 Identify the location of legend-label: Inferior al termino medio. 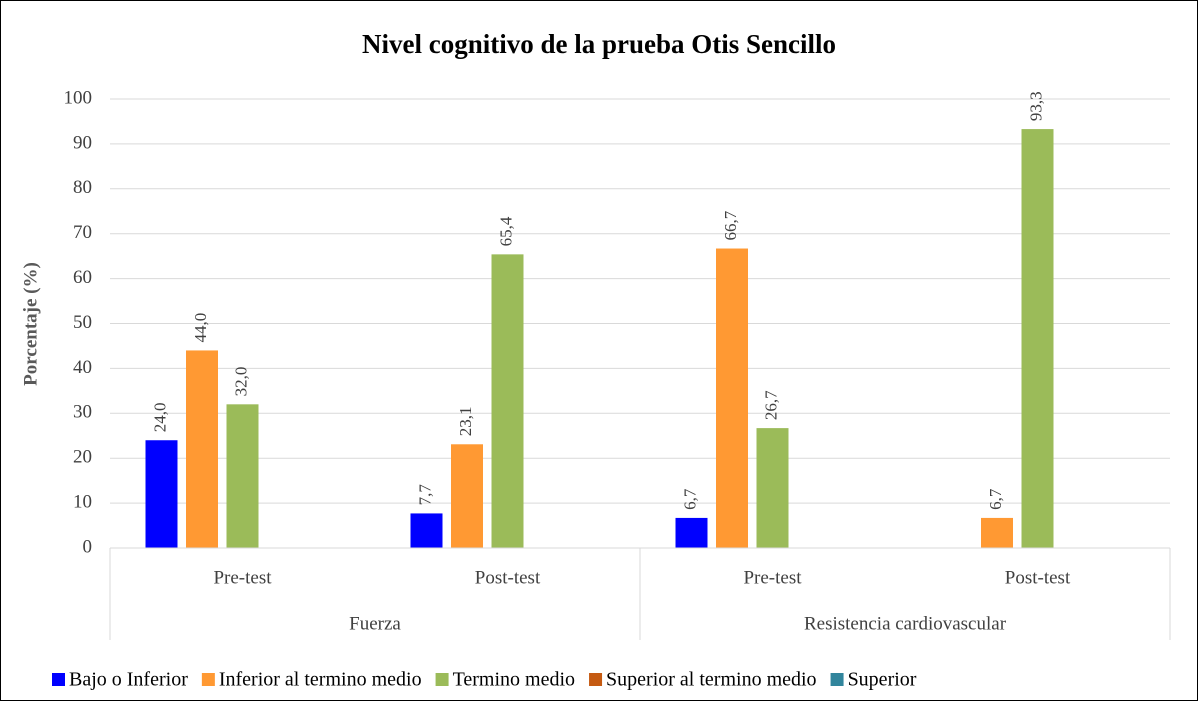
(320, 680).